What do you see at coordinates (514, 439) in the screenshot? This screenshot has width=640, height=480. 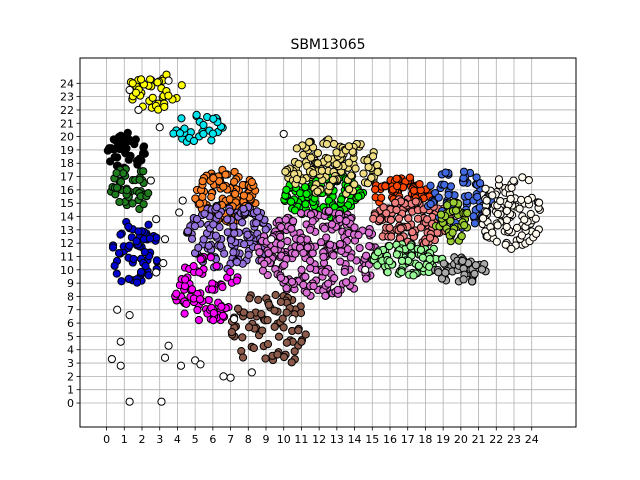 I see `x-tick-label: 23` at bounding box center [514, 439].